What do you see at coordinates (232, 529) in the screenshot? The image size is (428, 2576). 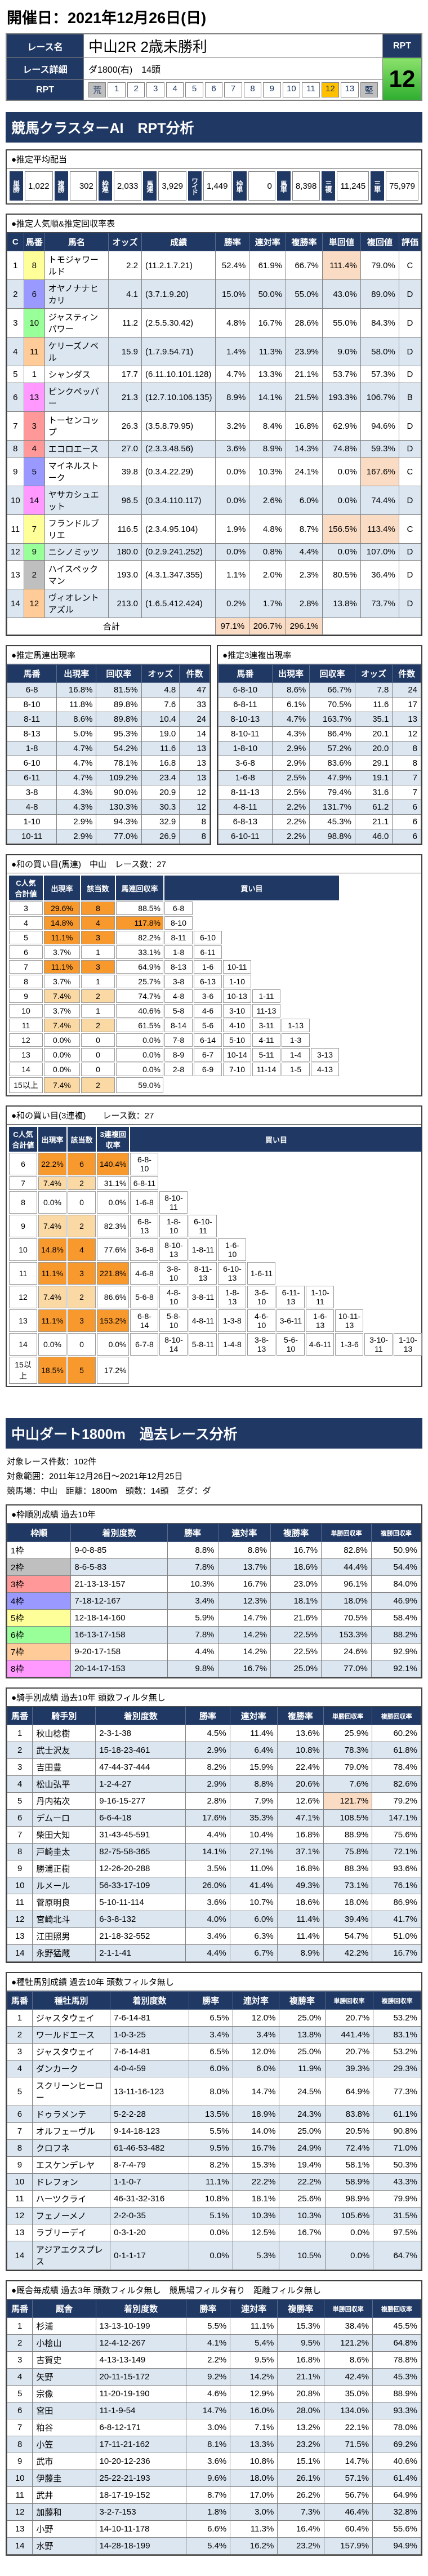 I see `table-cell: 1.9%` at bounding box center [232, 529].